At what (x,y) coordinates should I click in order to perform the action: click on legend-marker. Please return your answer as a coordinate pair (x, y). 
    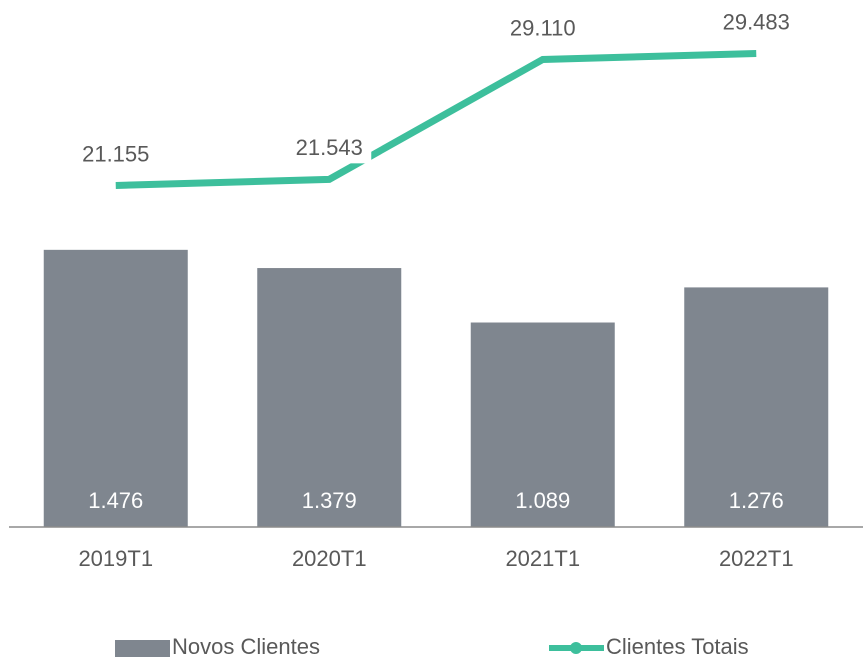
    Looking at the image, I should click on (576, 648).